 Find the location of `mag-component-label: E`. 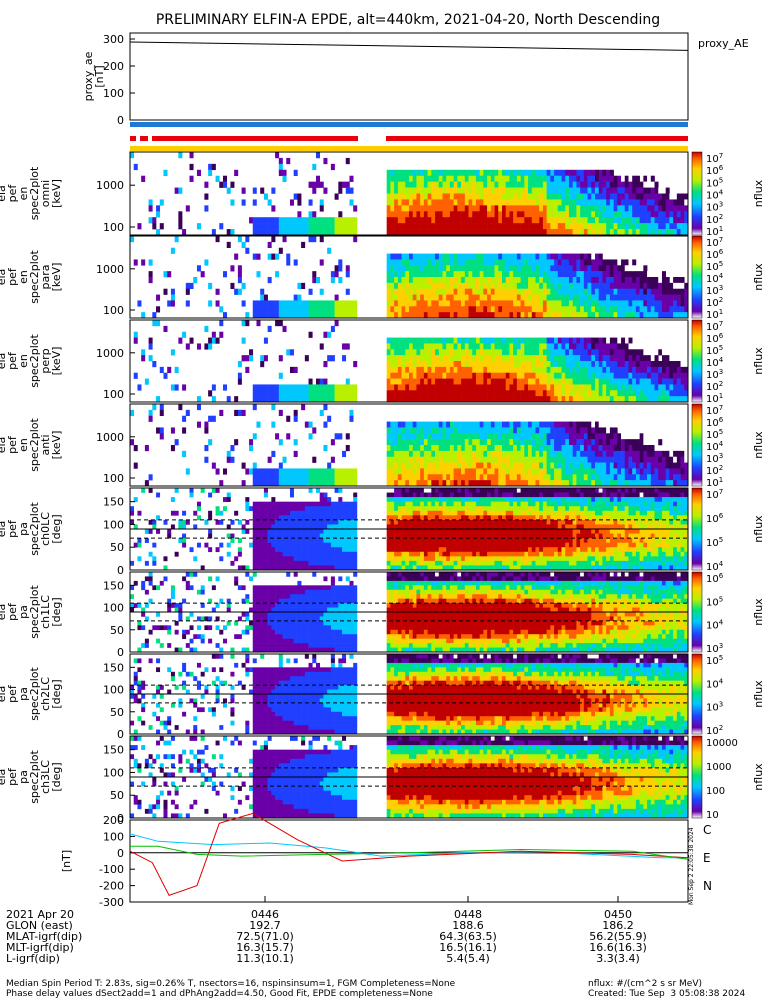

mag-component-label: E is located at coordinates (707, 858).